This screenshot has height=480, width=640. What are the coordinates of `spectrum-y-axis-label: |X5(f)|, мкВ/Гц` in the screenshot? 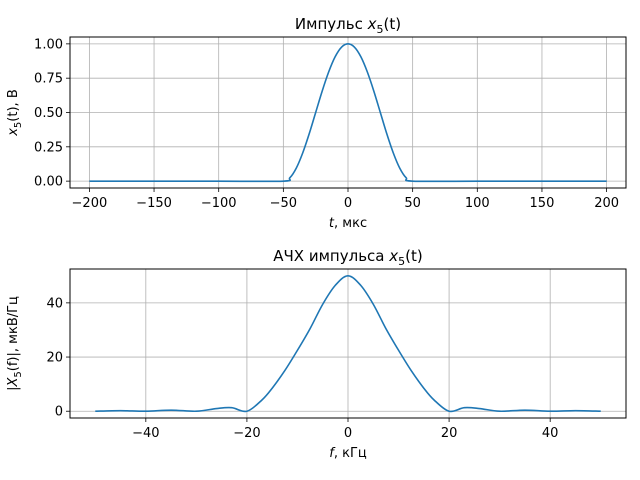 It's located at (15, 343).